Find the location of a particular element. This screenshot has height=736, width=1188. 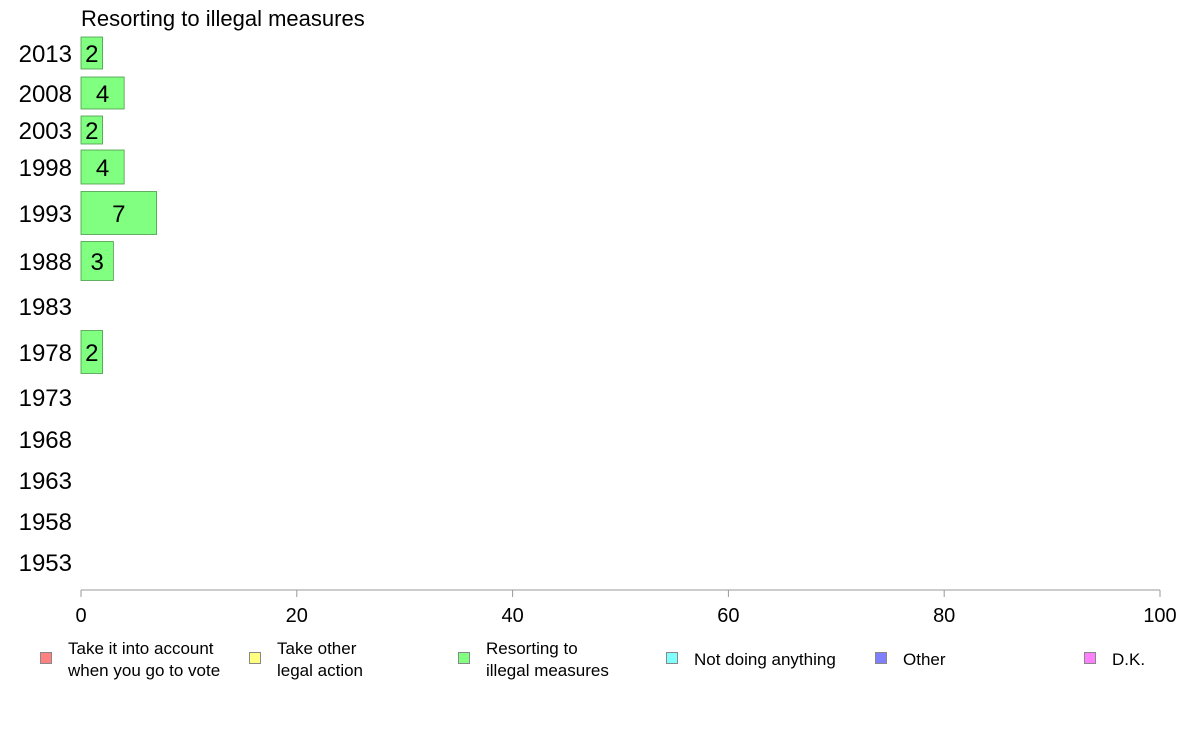

legend-item-illegal-measures: Resorting to illegal measures is located at coordinates (533, 660).